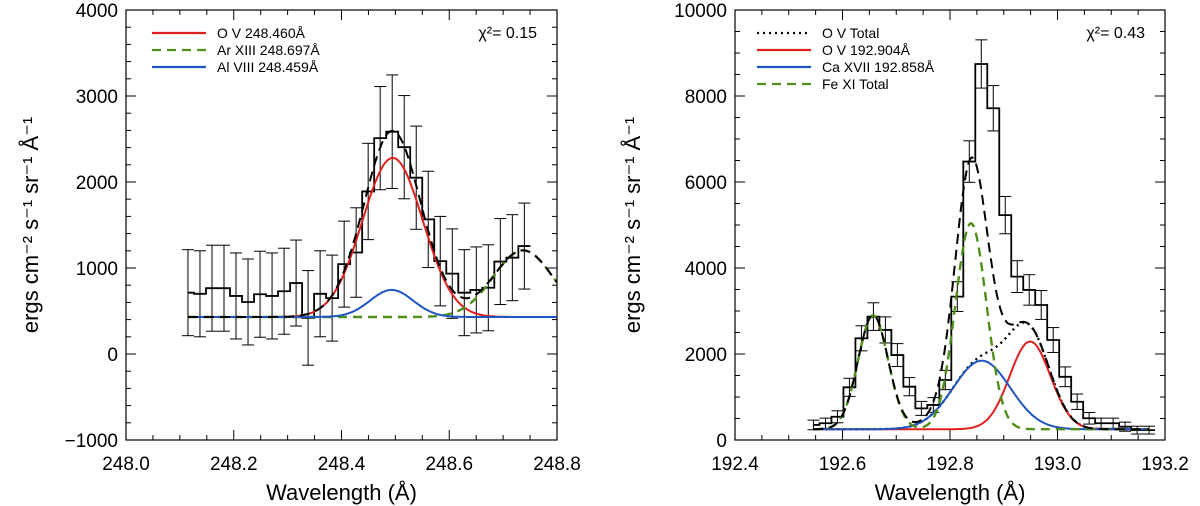 The image size is (1200, 506). I want to click on legend-label: Ca XVII 192.858Å, so click(878, 67).